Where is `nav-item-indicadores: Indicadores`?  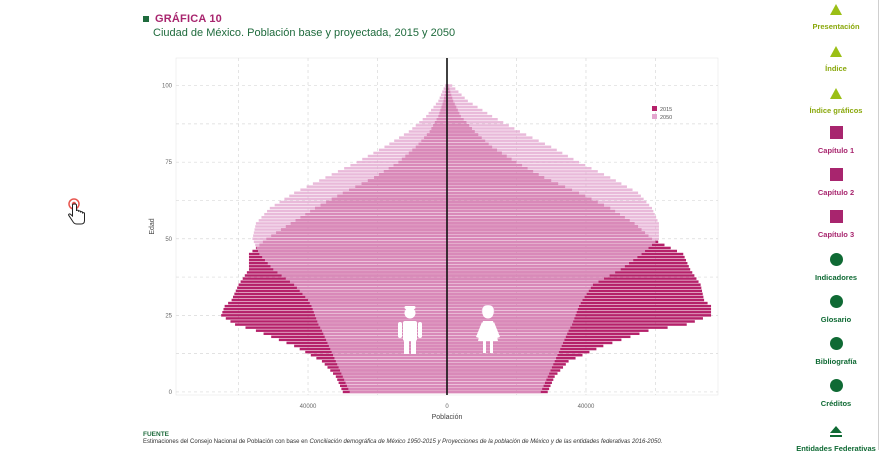
nav-item-indicadores: Indicadores is located at coordinates (836, 267).